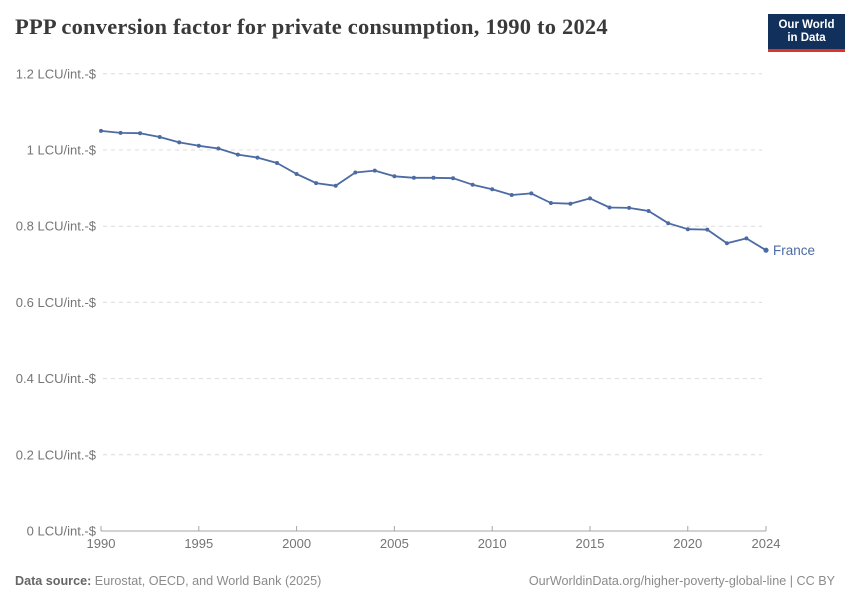 The height and width of the screenshot is (600, 850). I want to click on y-axis-tick-label: 0.2 LCU/int.-$, so click(56, 454).